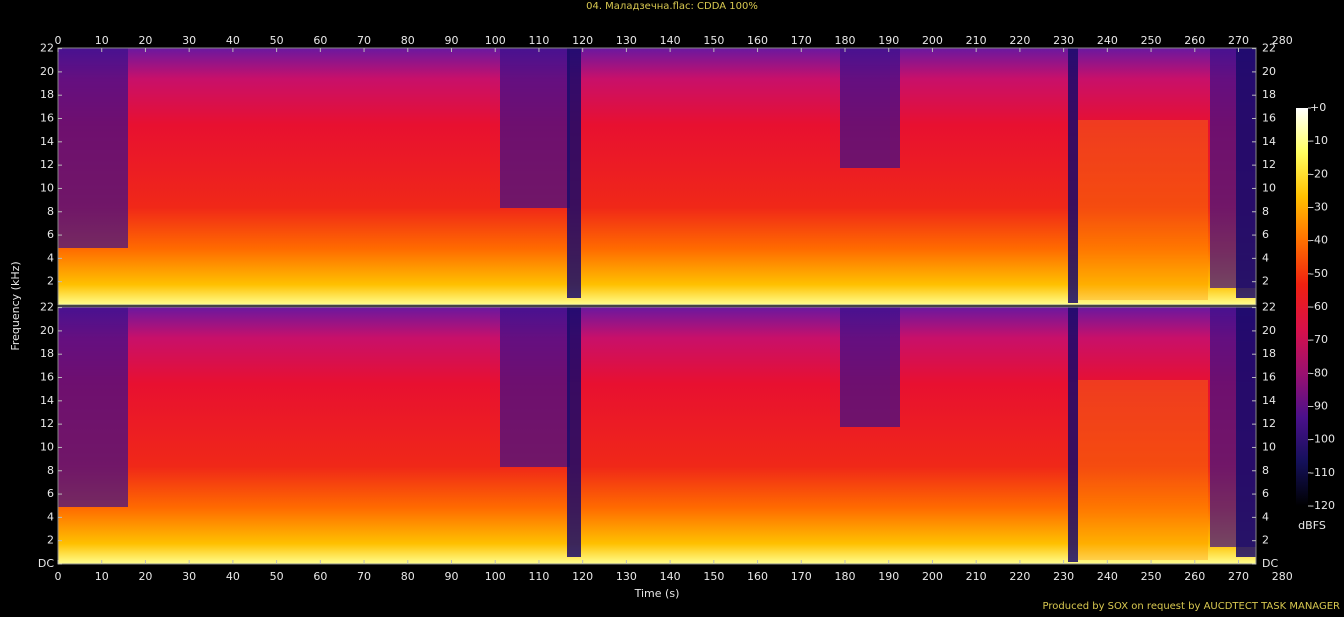 The height and width of the screenshot is (617, 1344). What do you see at coordinates (1319, 372) in the screenshot?
I see `colorbar-tick-label: -80` at bounding box center [1319, 372].